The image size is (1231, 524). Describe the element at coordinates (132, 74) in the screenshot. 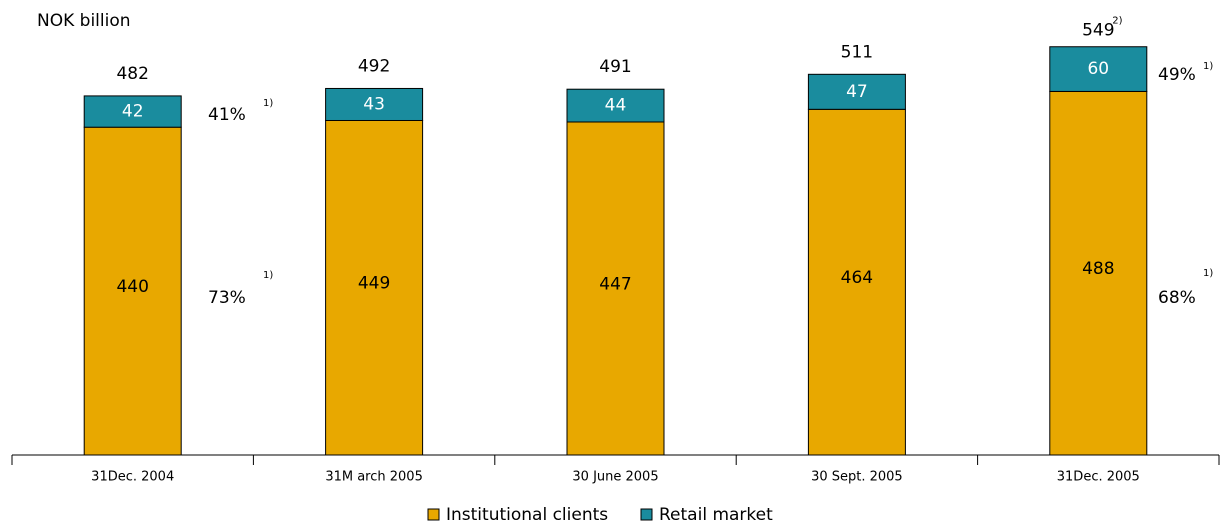

I see `total-label: 482` at that location.